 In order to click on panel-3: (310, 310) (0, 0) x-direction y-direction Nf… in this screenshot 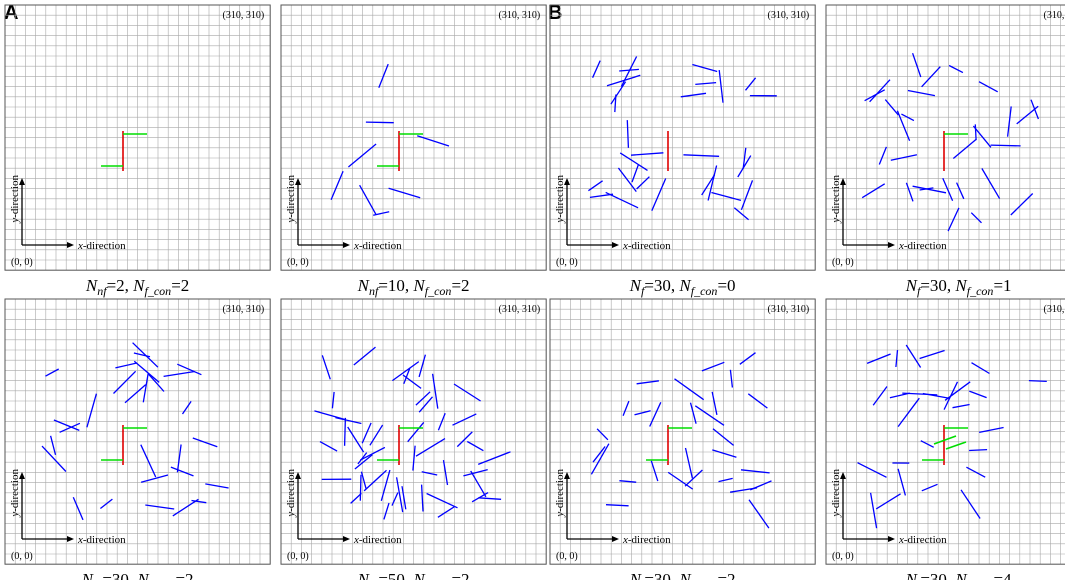, I will do `click(682, 151)`.